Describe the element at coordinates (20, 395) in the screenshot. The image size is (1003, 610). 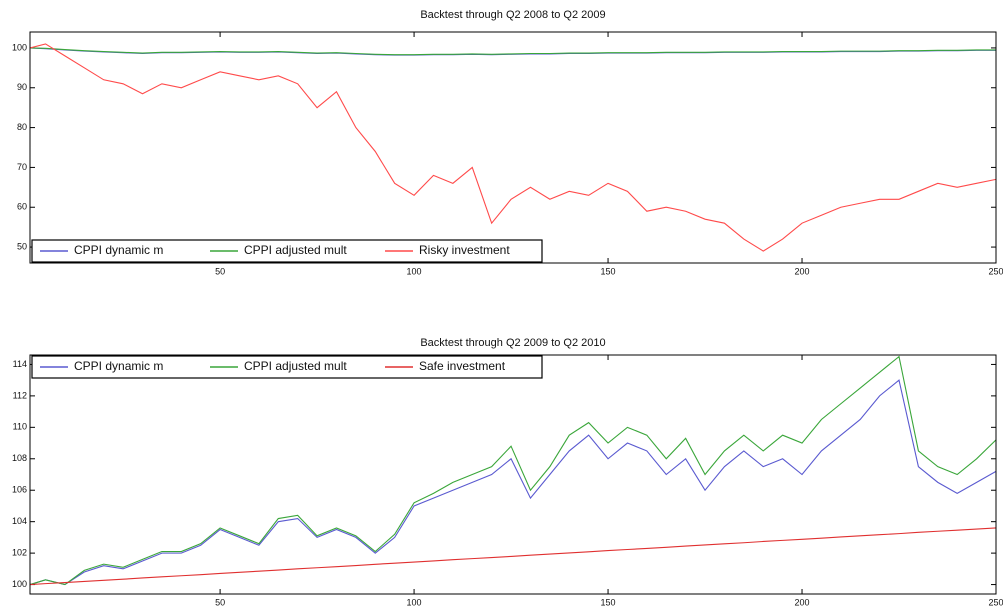
I see `y-tick-label: 112` at that location.